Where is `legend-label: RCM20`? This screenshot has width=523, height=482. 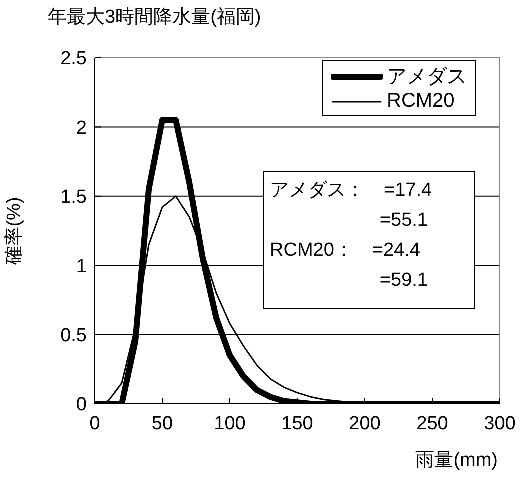
legend-label: RCM20 is located at coordinates (421, 101).